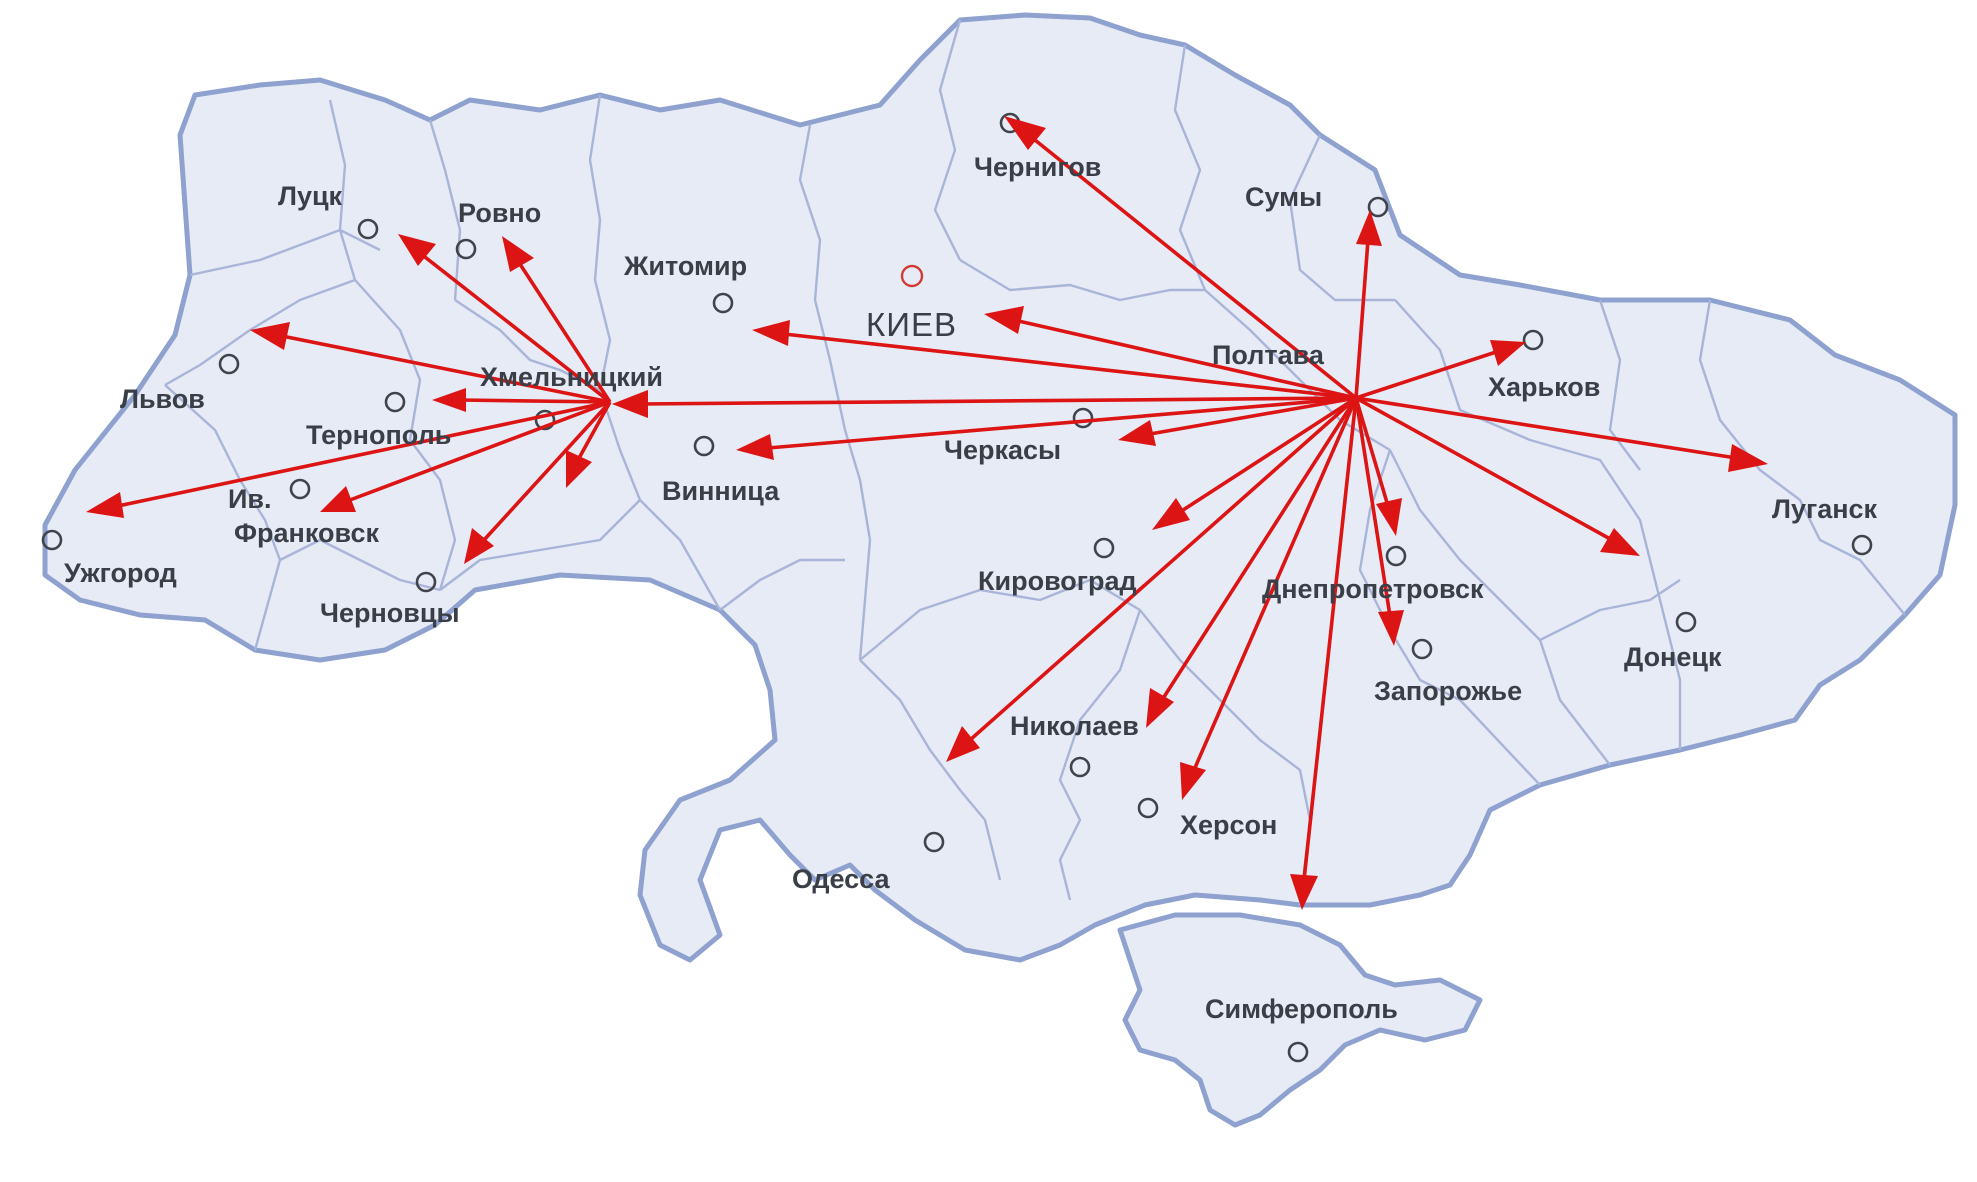 The image size is (1977, 1182). What do you see at coordinates (535, 401) in the screenshot?
I see `arrow-khmelnitsky-ternopol` at bounding box center [535, 401].